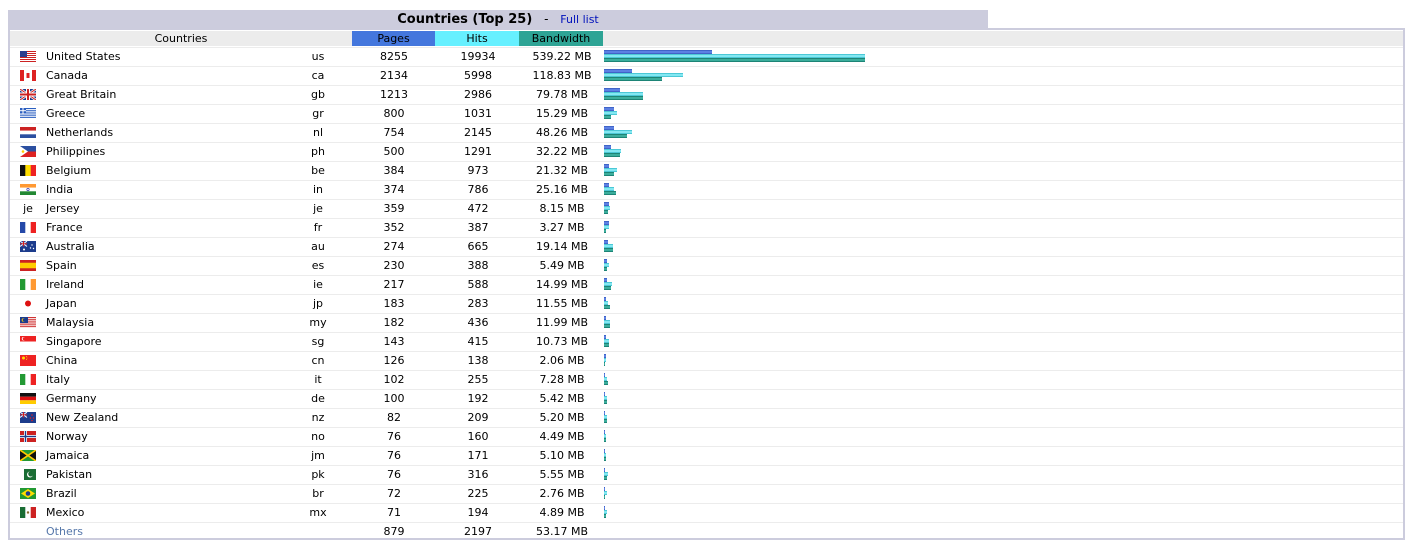 This screenshot has height=551, width=1414. Describe the element at coordinates (394, 208) in the screenshot. I see `pages-value: 359` at that location.